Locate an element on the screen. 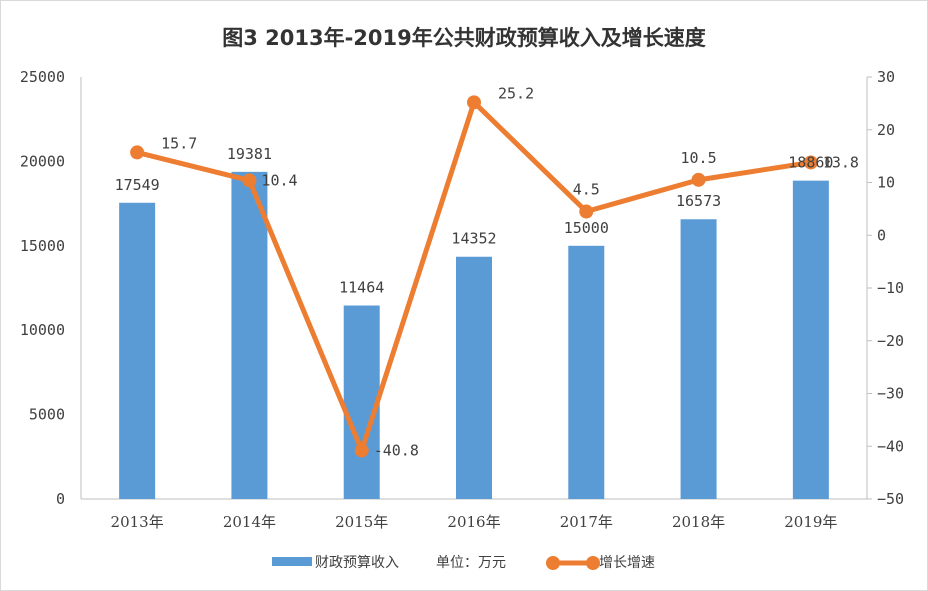  legend: 财政预算收入 单位：万元 增长增速 is located at coordinates (463, 563).